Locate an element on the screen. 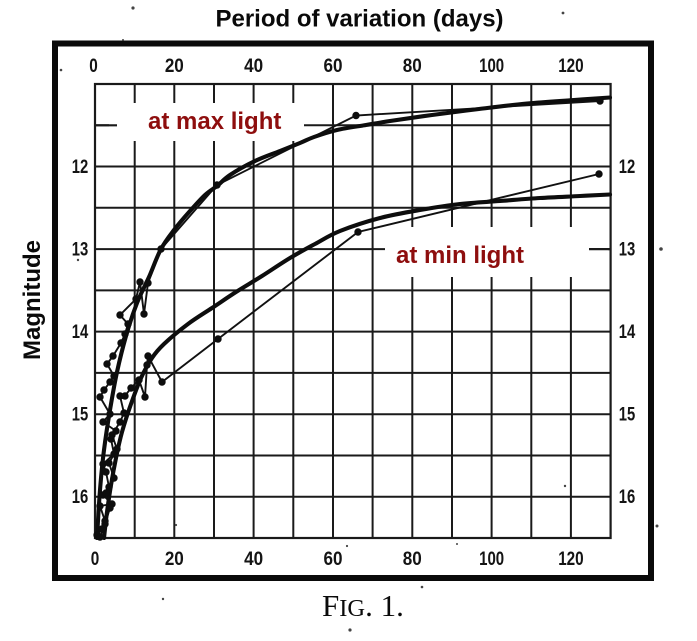 This screenshot has width=697, height=641. svg-text: at min light is located at coordinates (460, 255).